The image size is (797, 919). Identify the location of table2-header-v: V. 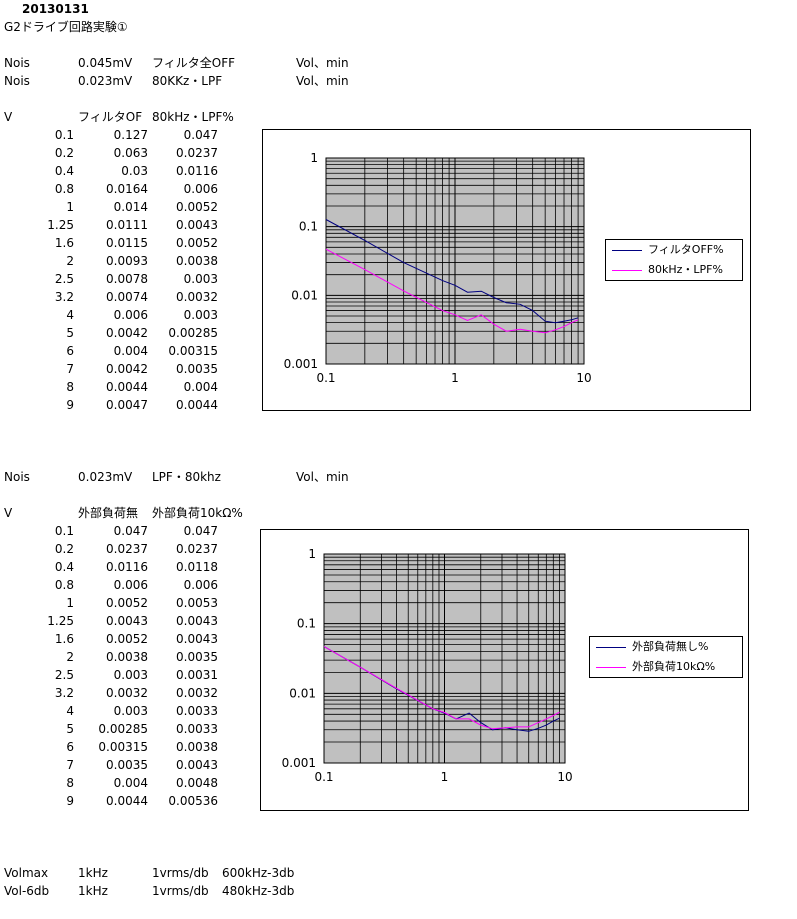
(8, 513).